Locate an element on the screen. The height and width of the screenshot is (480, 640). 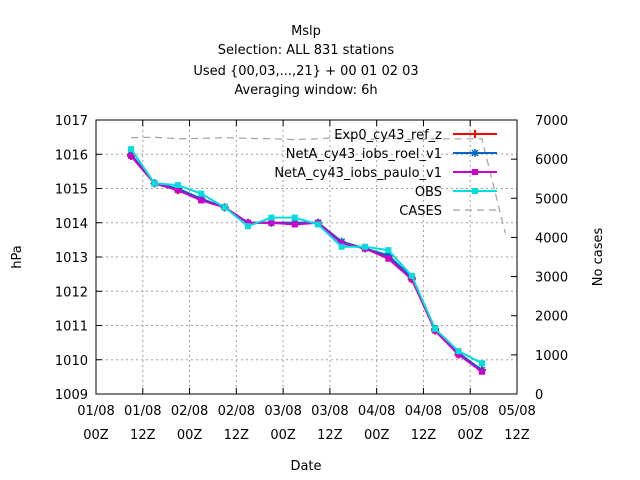
chart-title-line-1: Mslp is located at coordinates (306, 31).